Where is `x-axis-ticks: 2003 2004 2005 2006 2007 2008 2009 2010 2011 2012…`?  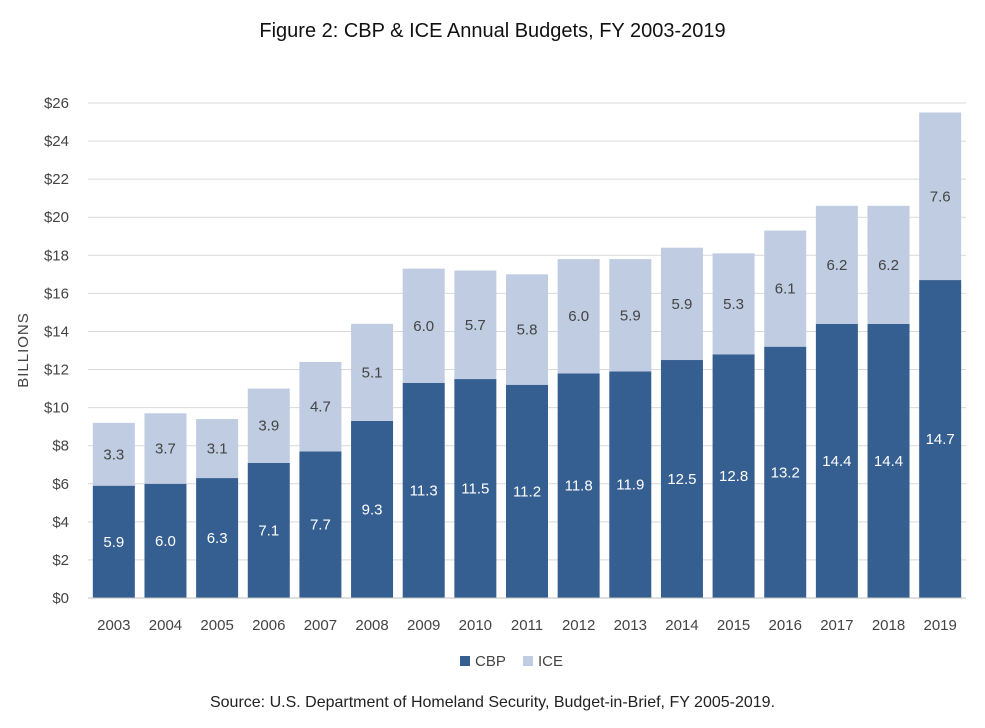 x-axis-ticks: 2003 2004 2005 2006 2007 2008 2009 2010 2011 2012… is located at coordinates (527, 625).